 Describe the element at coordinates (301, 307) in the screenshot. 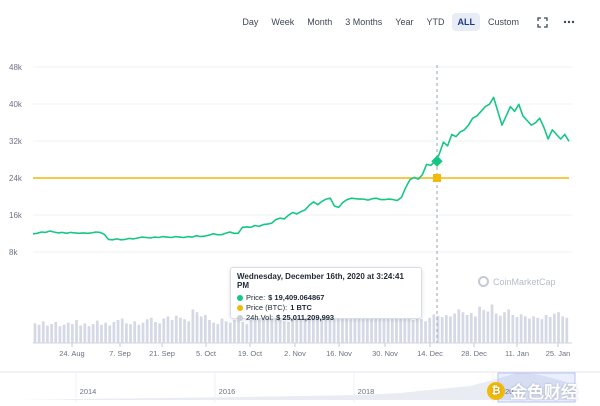

I see `tooltip-btc-value: 1 BTC` at that location.